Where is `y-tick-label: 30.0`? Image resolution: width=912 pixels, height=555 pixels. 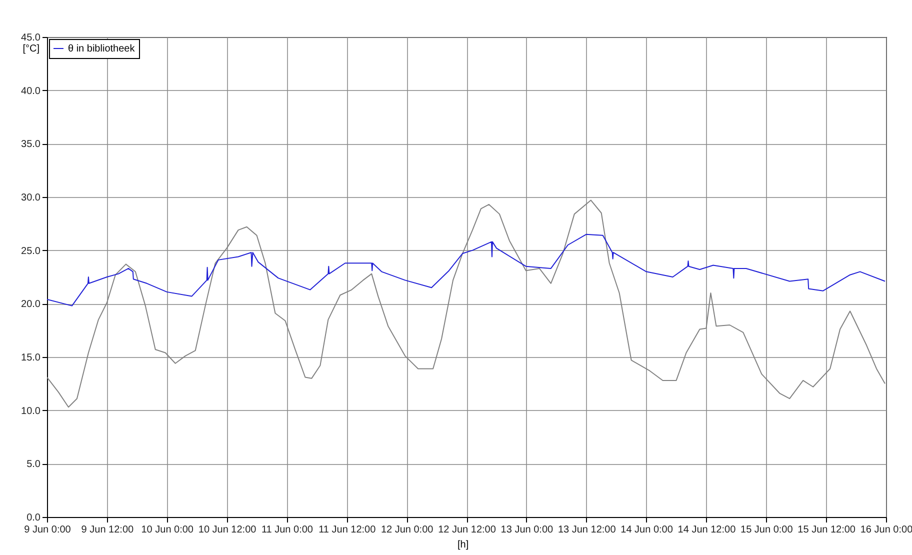
y-tick-label: 30.0 is located at coordinates (31, 198).